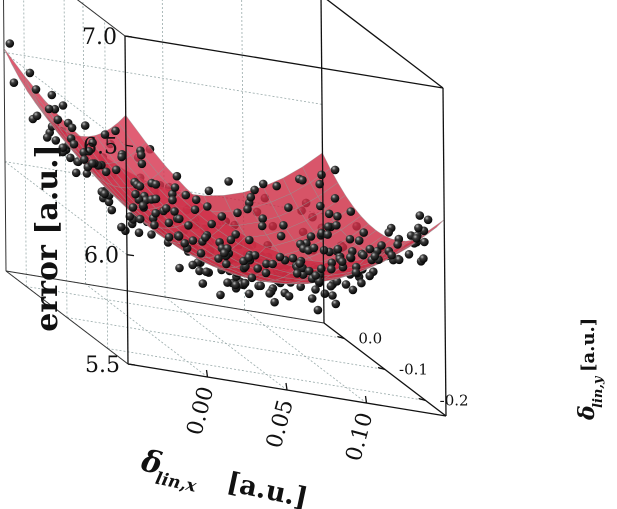 This screenshot has height=509, width=617. I want to click on z-tick-label: 7.0, so click(99, 37).